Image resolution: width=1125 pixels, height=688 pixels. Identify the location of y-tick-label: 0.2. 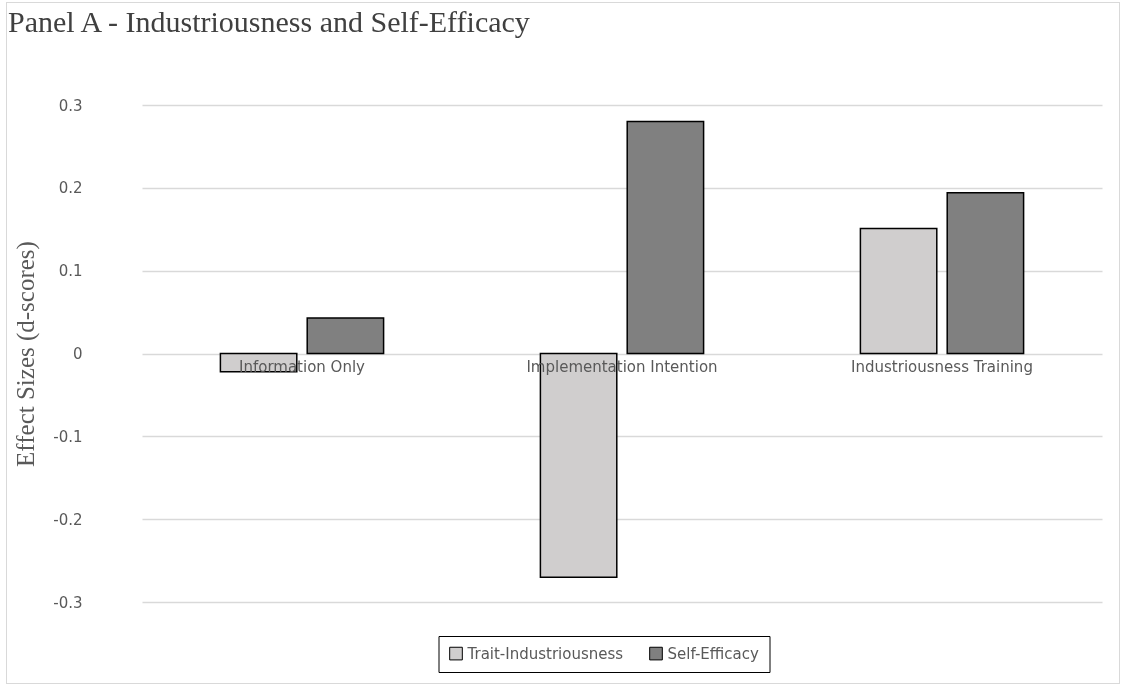
(70, 188).